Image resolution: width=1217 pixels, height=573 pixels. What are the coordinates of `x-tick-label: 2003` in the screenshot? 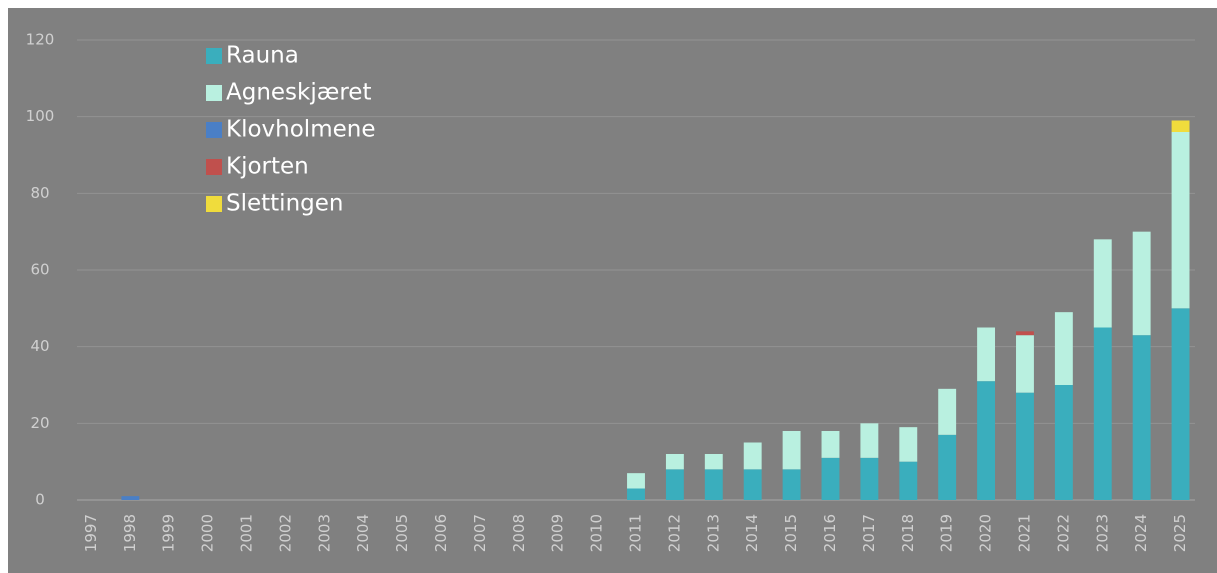 It's located at (324, 533).